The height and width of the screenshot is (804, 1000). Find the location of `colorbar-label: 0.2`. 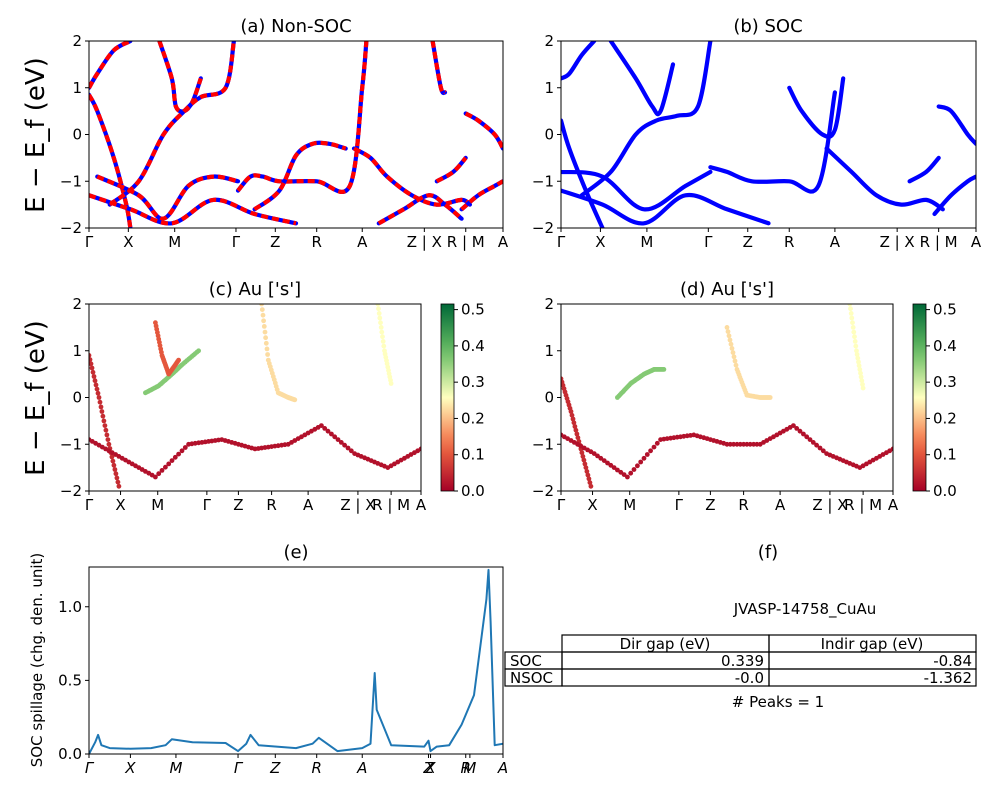

colorbar-label: 0.2 is located at coordinates (473, 418).